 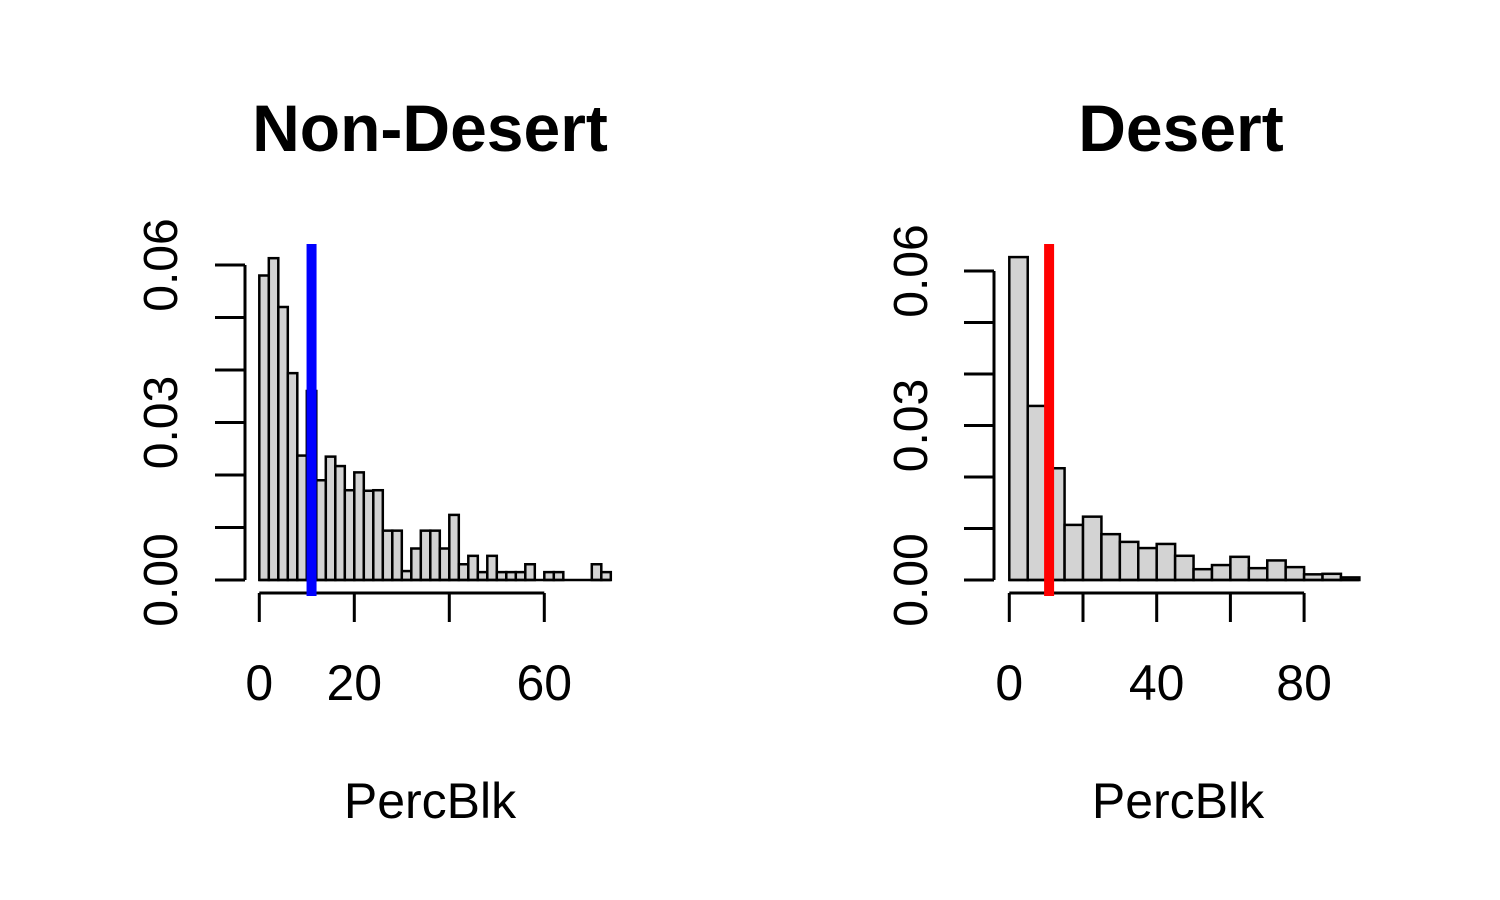 What do you see at coordinates (354, 683) in the screenshot?
I see `x-tick-label: 20` at bounding box center [354, 683].